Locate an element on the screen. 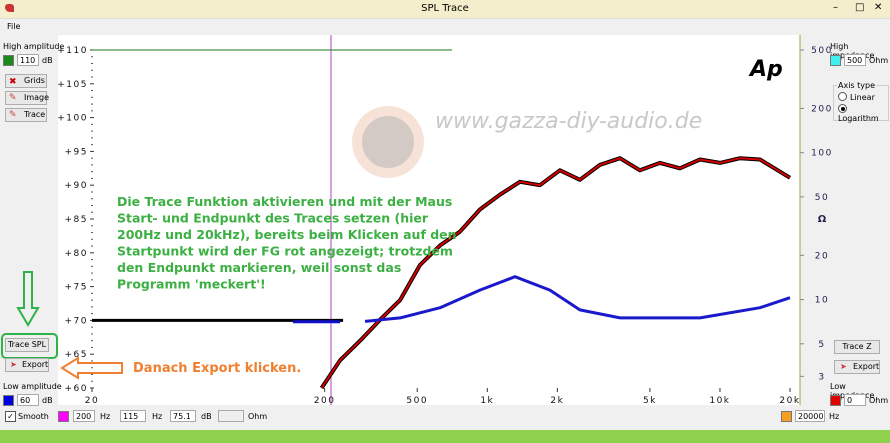 Image resolution: width=890 pixels, height=443 pixels. label: High amplitude is located at coordinates (34, 46).